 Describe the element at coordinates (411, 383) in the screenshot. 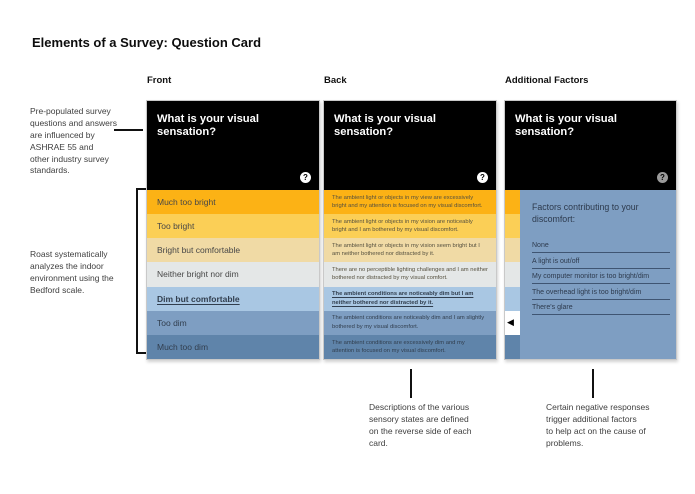

I see `callout-line-descriptions` at that location.